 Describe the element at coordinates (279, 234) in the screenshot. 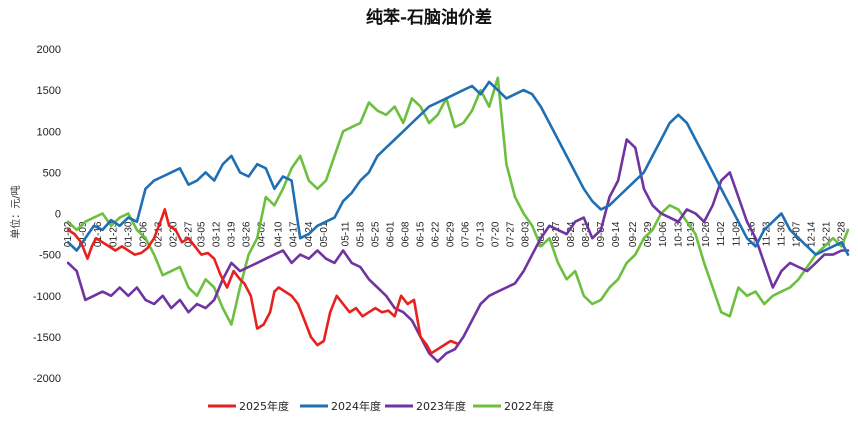

I see `x-tick-label: 04-10` at that location.